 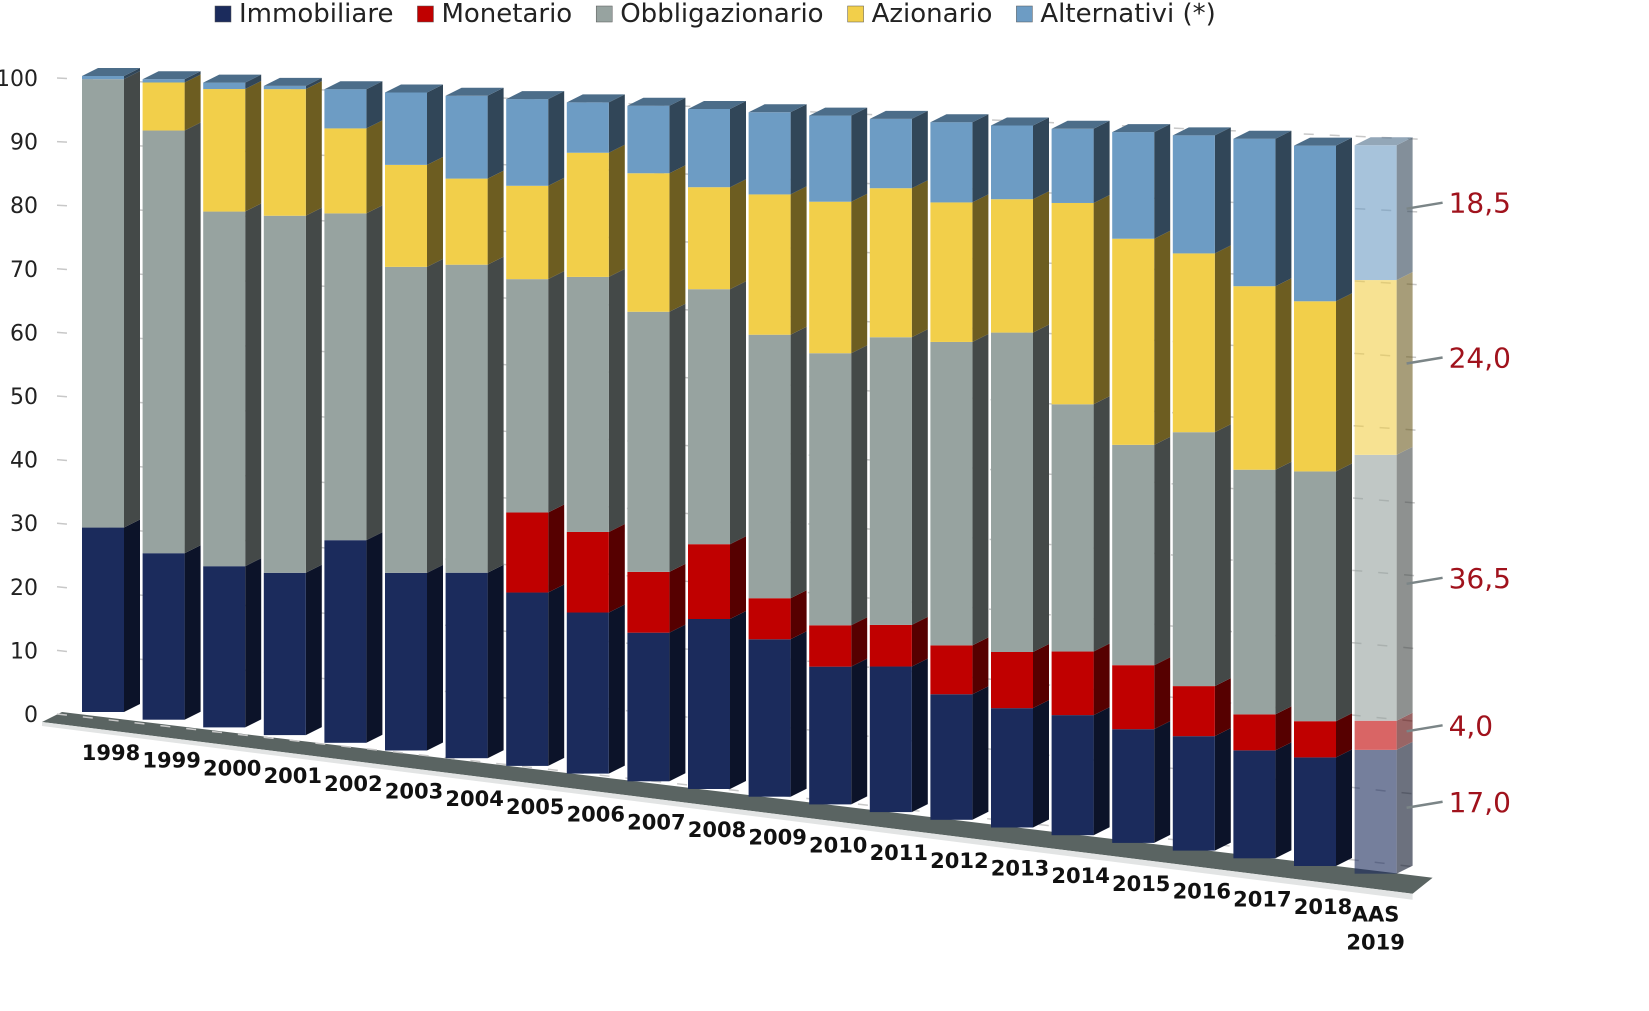 I want to click on x-tick-label: 1999, so click(x=171, y=761).